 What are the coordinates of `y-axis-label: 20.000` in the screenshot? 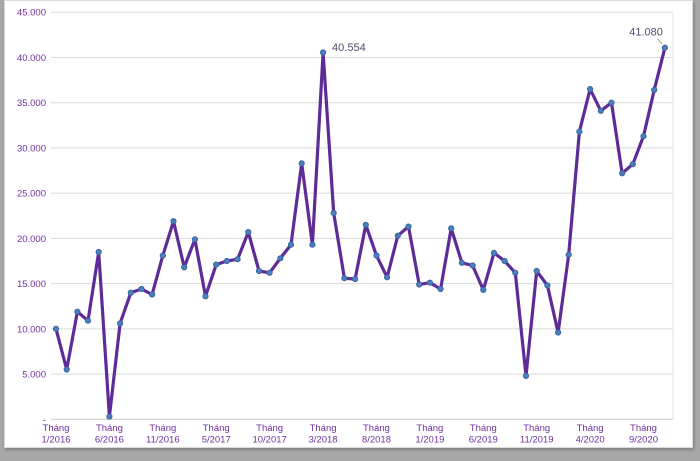 It's located at (31, 239).